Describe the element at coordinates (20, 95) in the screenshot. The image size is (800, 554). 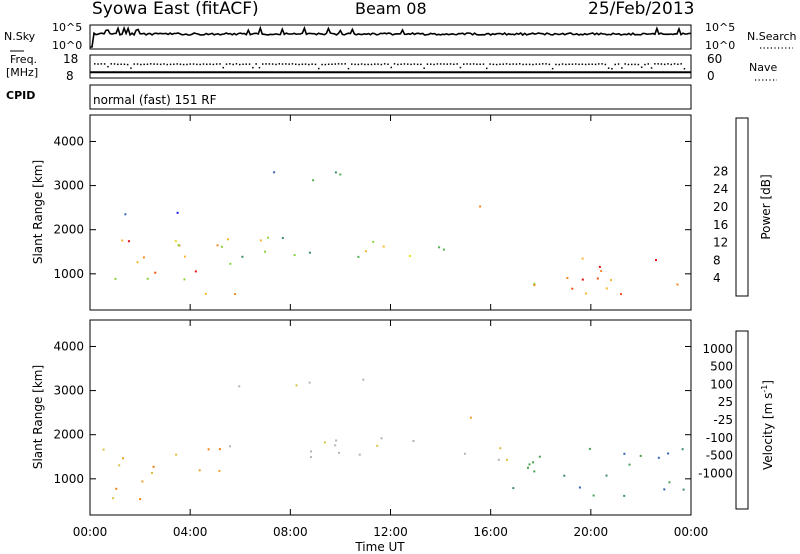
I see `cpid-label: CPID` at that location.